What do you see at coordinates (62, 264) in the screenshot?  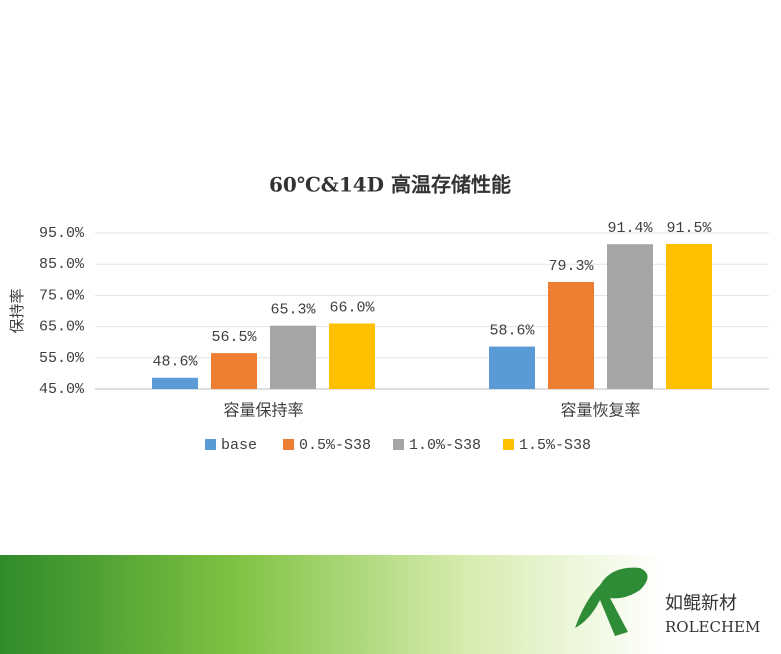 I see `y-tick-label: 85.0%` at bounding box center [62, 264].